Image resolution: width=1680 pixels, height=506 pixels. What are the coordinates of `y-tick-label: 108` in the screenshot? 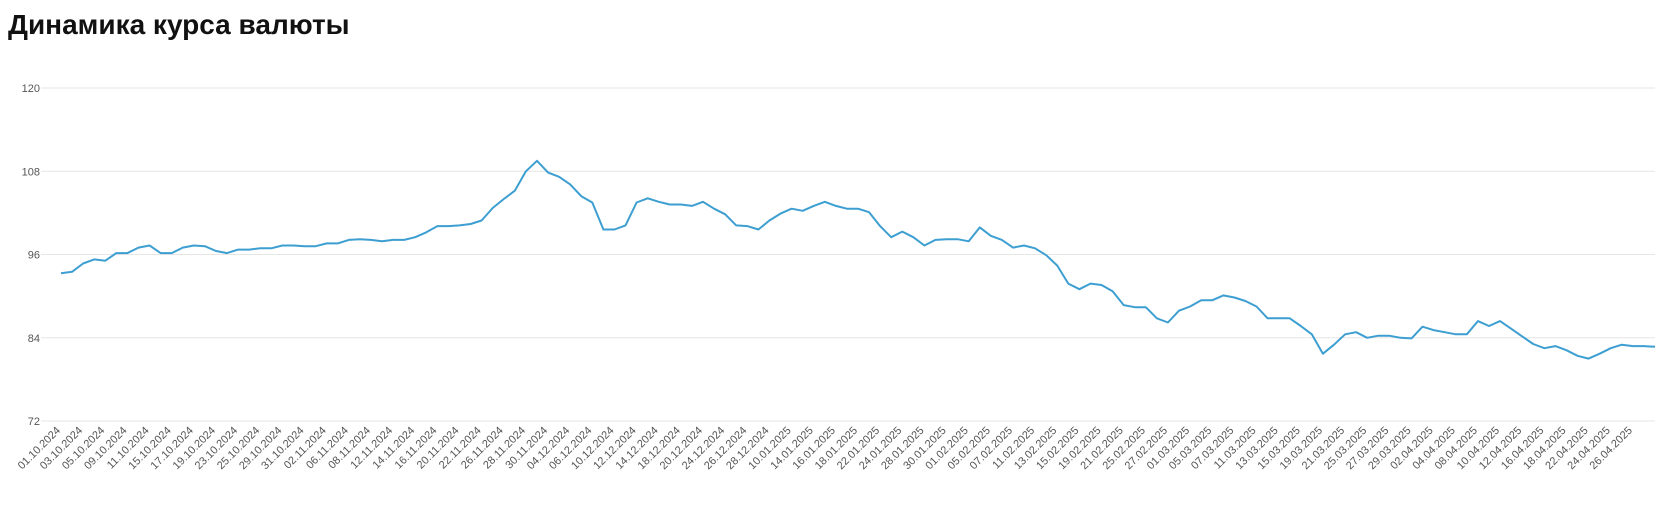 It's located at (31, 172).